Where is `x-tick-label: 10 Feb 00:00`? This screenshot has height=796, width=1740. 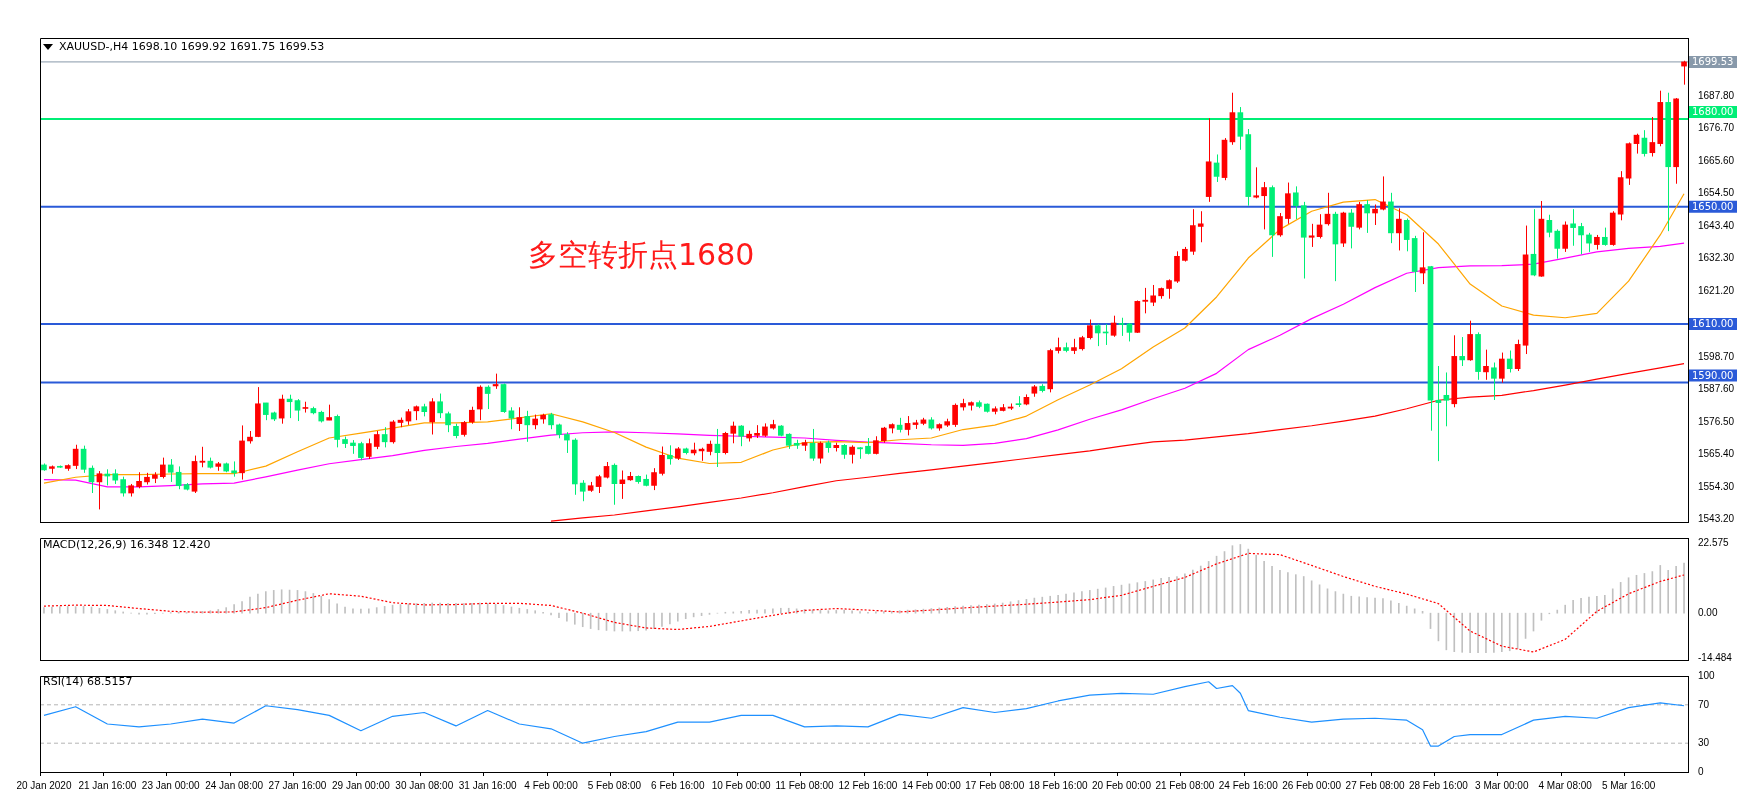 x-tick-label: 10 Feb 00:00 is located at coordinates (741, 785).